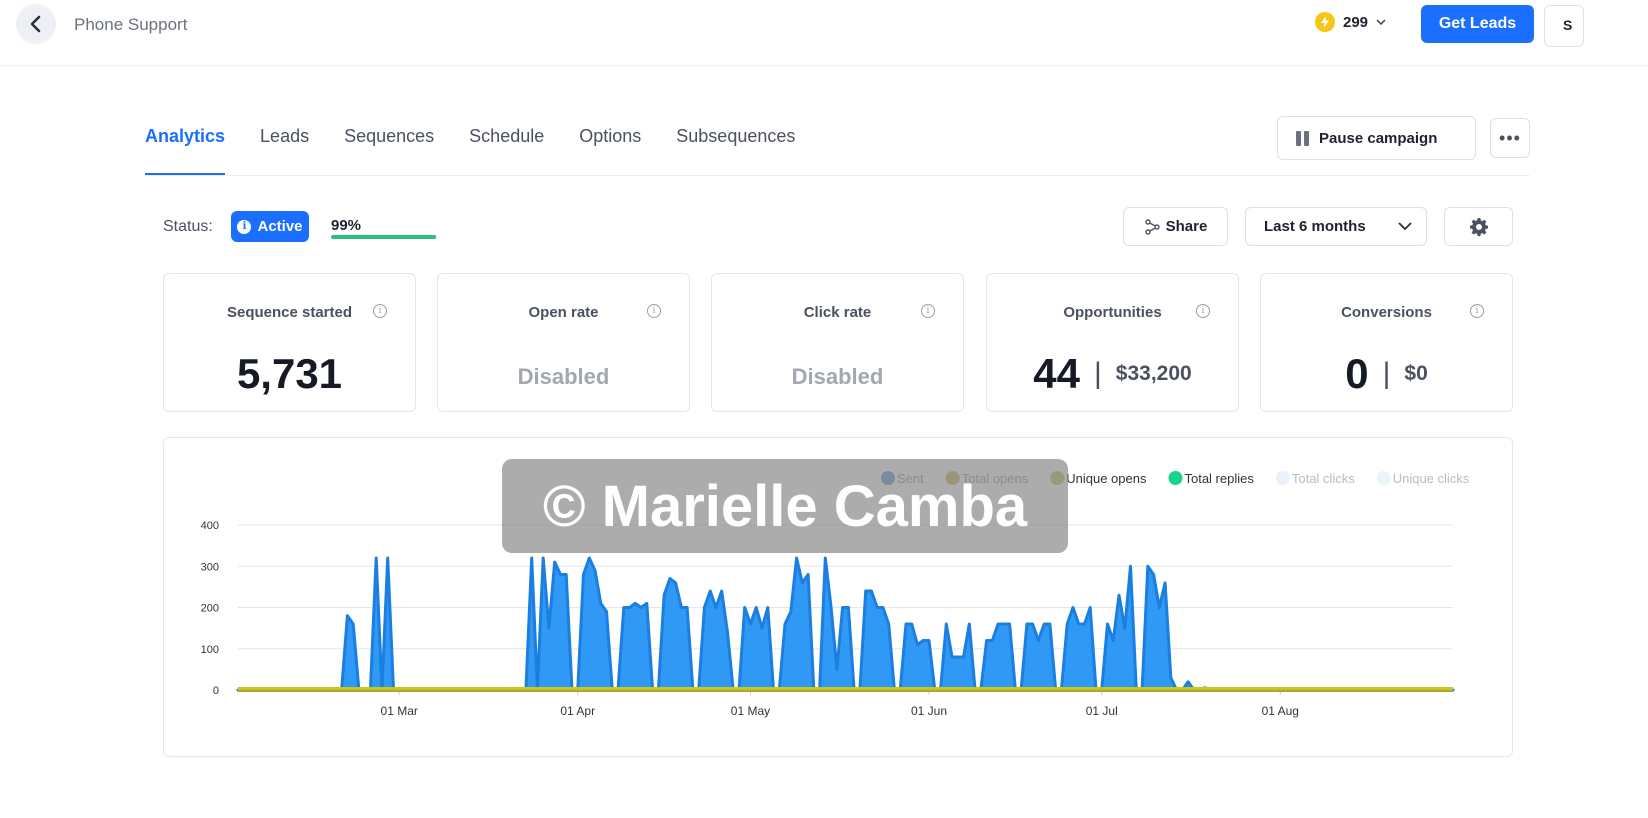 The height and width of the screenshot is (818, 1648). I want to click on top-bar: Phone Support 299 Get Leads S, so click(824, 33).